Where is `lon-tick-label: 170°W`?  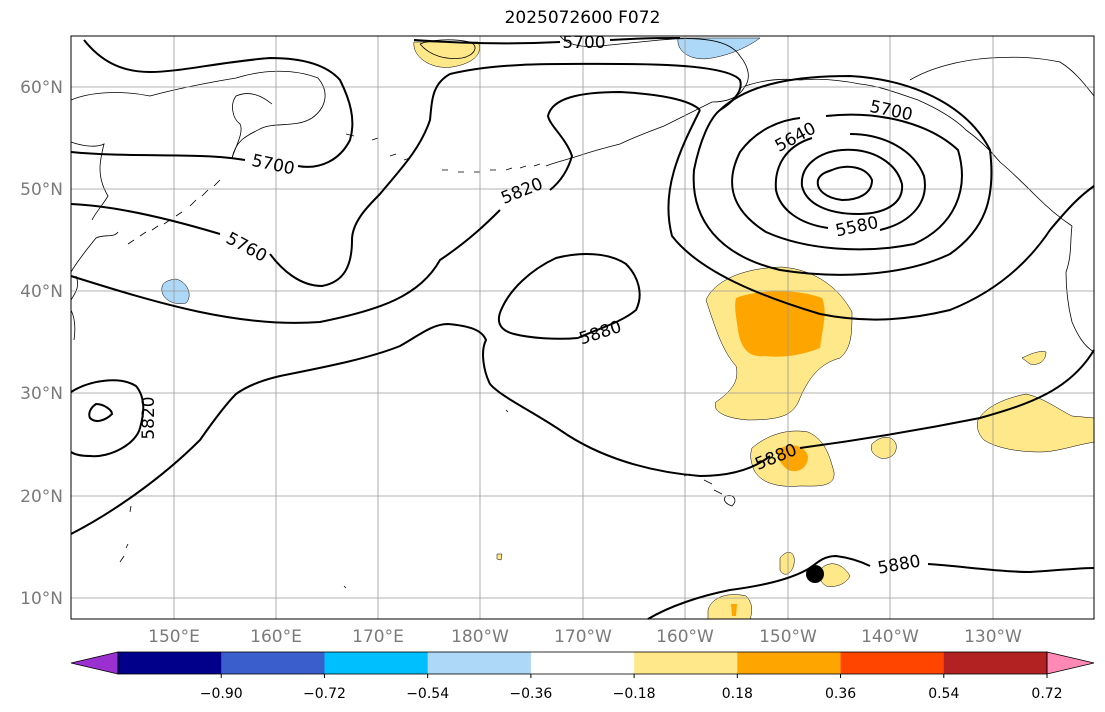
lon-tick-label: 170°W is located at coordinates (583, 637).